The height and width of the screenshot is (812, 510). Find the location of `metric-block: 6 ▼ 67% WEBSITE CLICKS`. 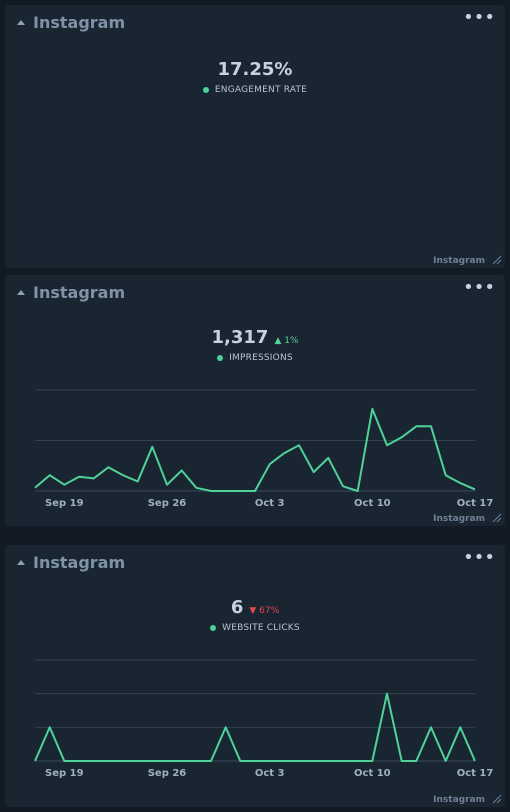

metric-block: 6 ▼ 67% WEBSITE CLICKS is located at coordinates (255, 615).